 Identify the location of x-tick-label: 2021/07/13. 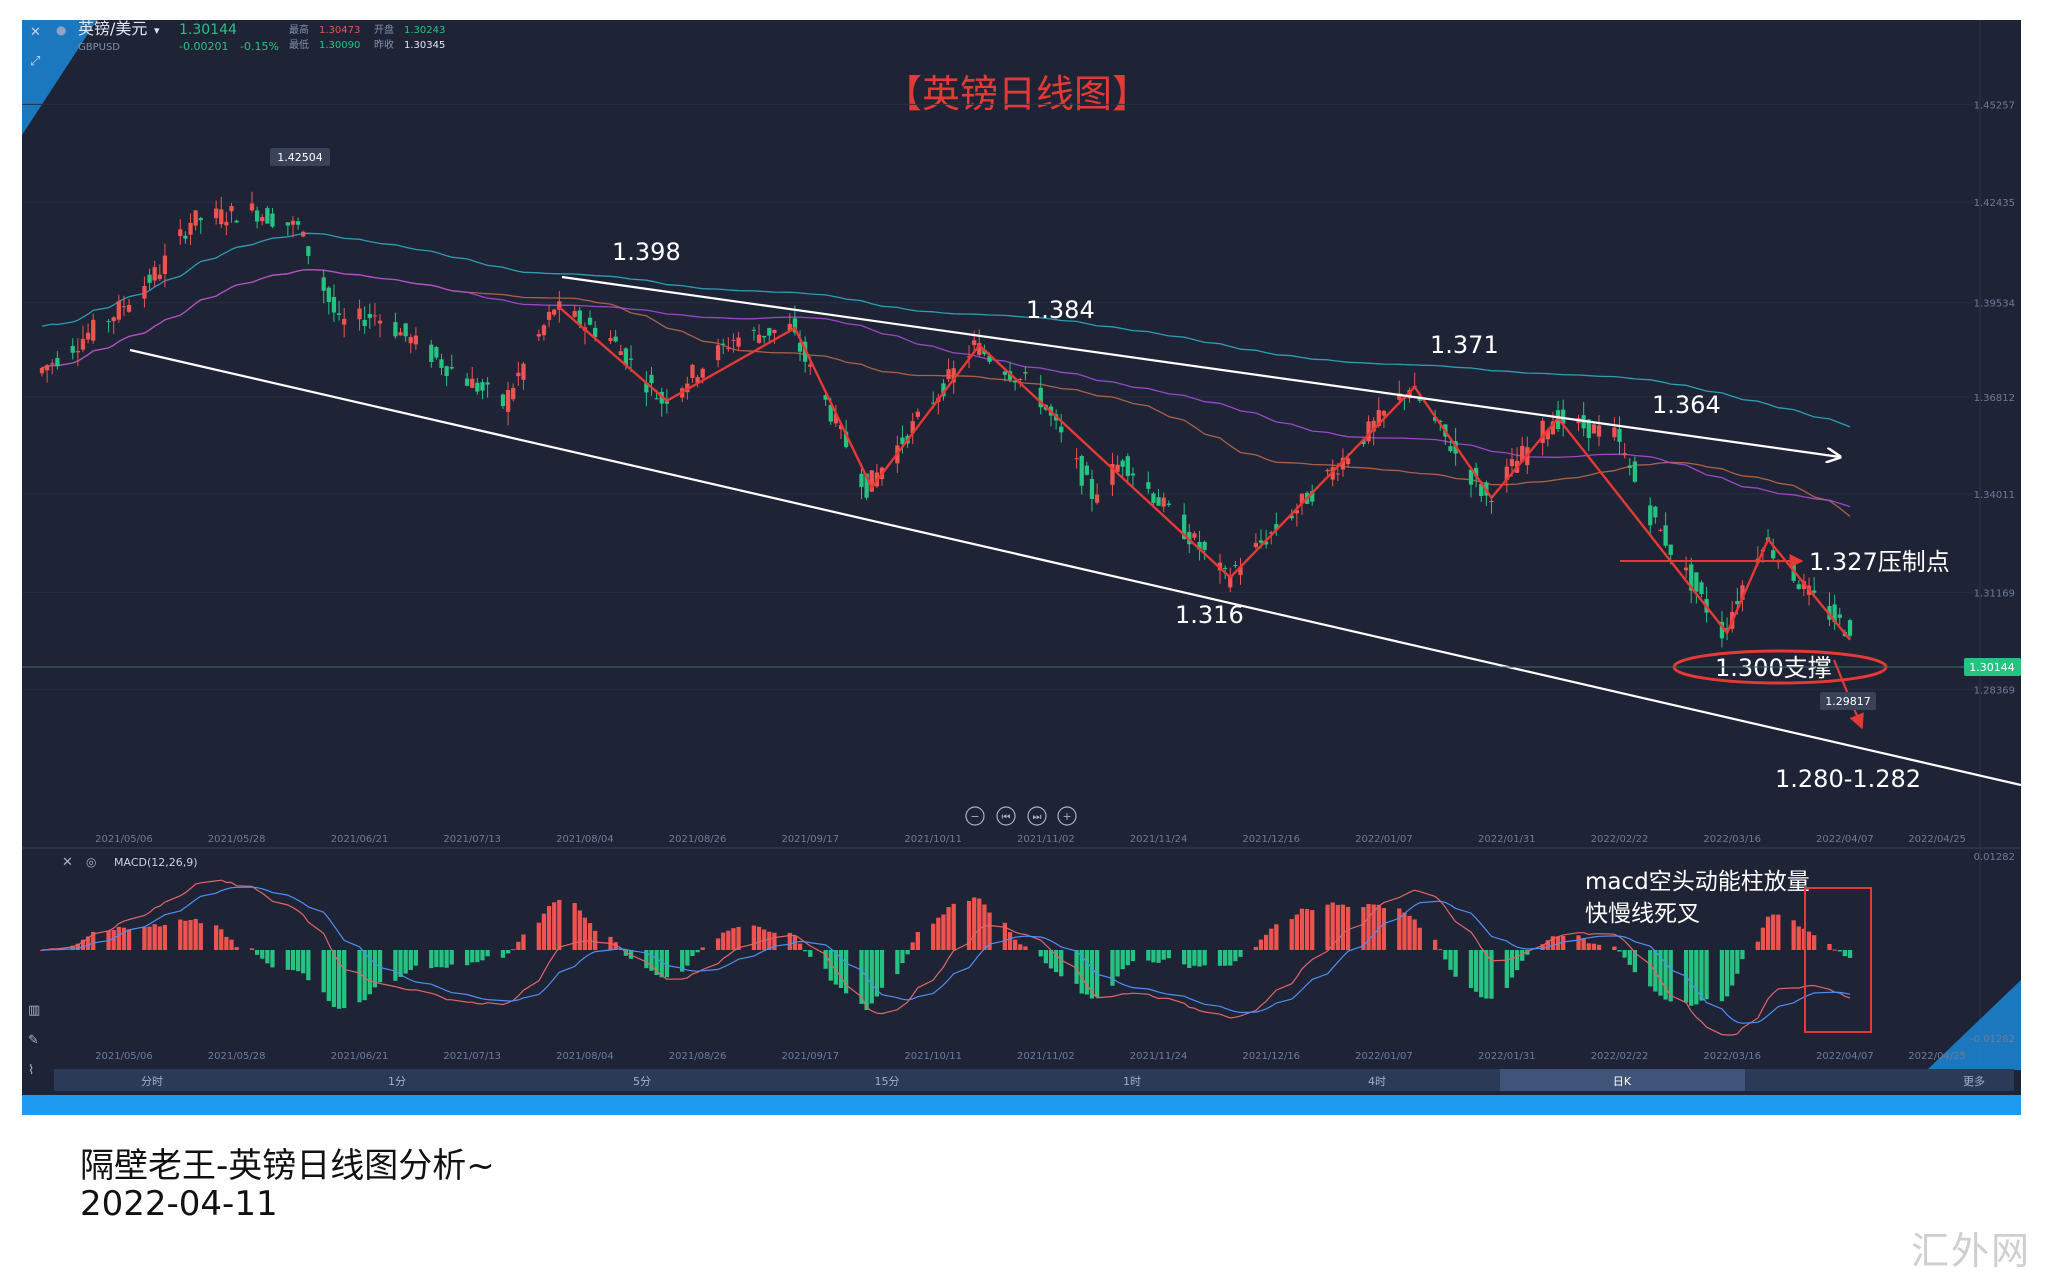
(472, 839).